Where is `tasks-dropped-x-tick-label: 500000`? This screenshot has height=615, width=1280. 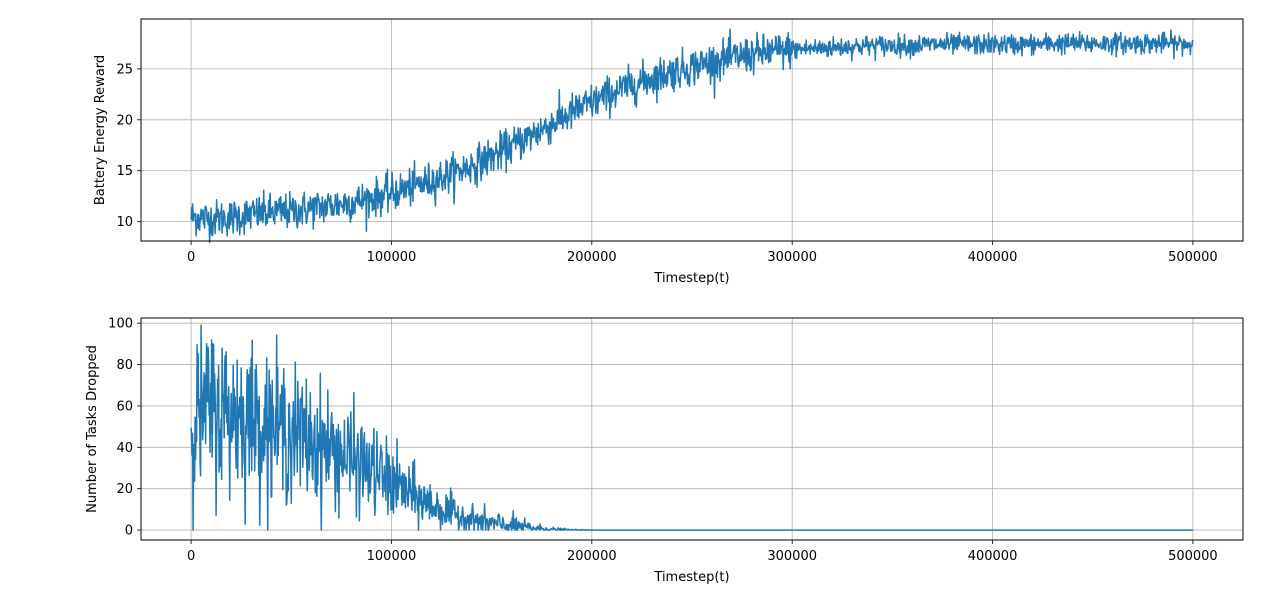 tasks-dropped-x-tick-label: 500000 is located at coordinates (1193, 556).